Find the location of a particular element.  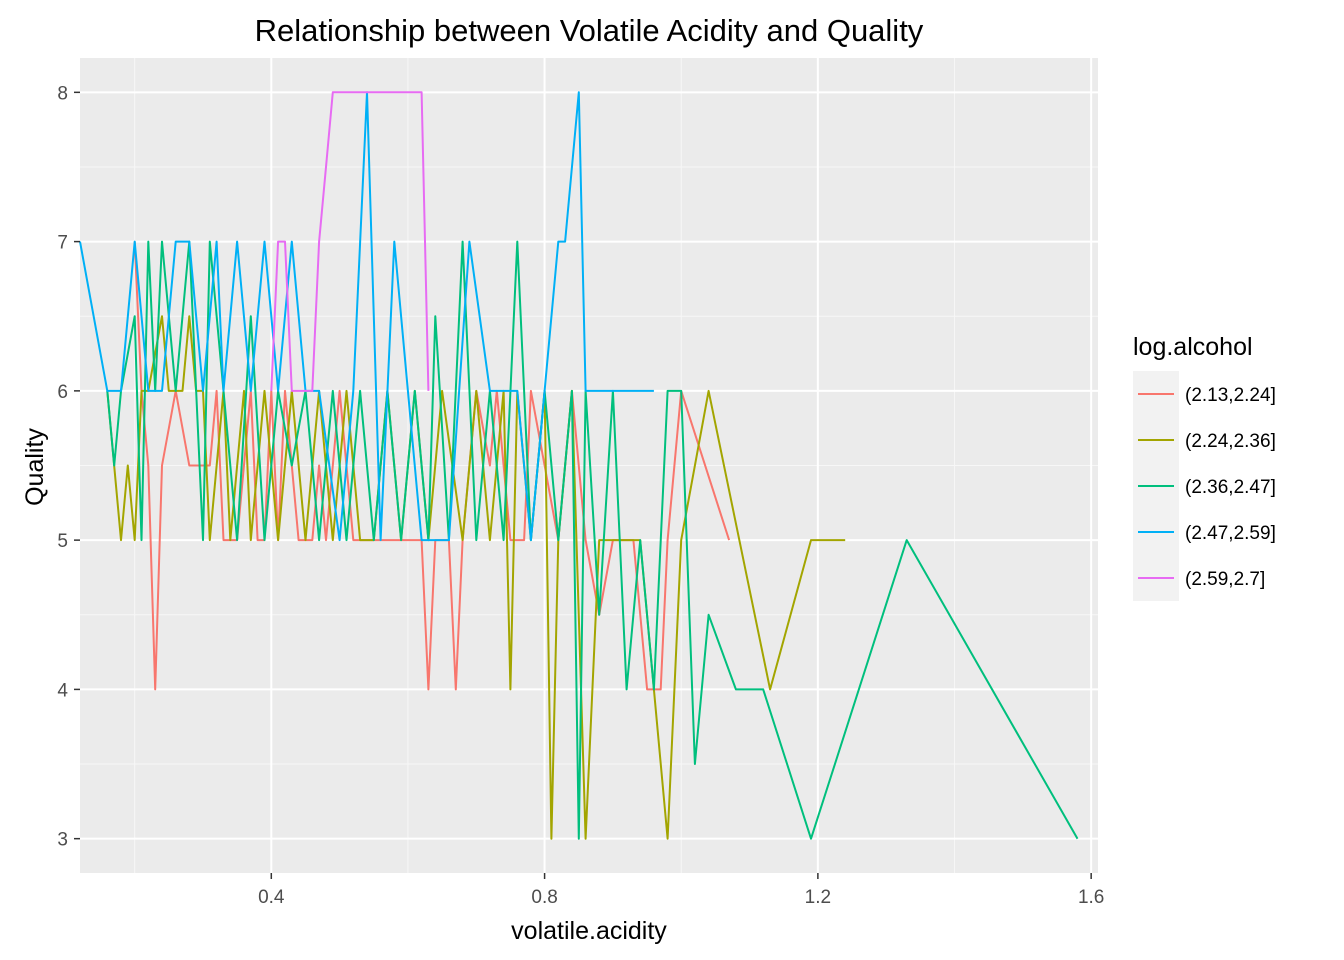

x-tick-label: 1.6 is located at coordinates (1091, 897).